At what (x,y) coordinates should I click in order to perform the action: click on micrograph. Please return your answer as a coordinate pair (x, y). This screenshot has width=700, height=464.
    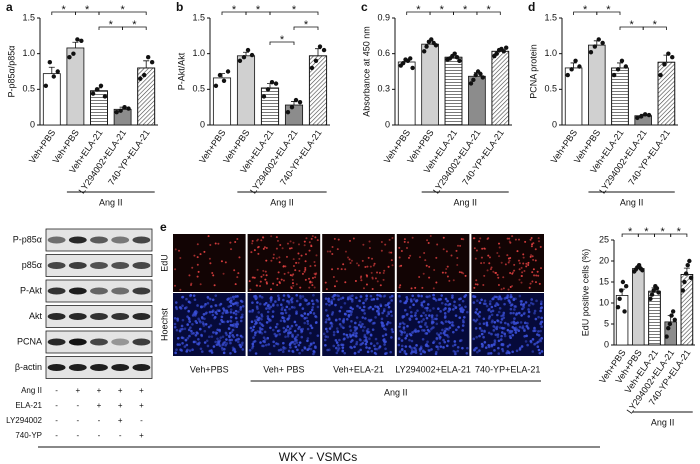
    Looking at the image, I should click on (358, 263).